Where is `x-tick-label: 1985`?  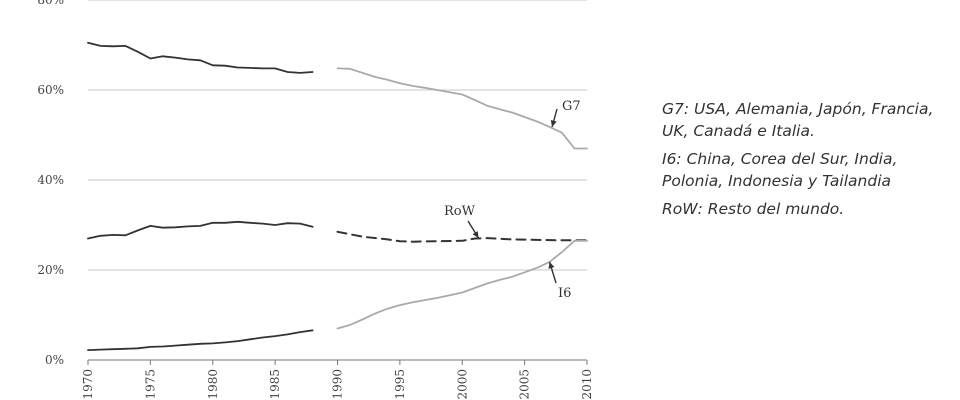
x-tick-label: 1985 is located at coordinates (275, 384).